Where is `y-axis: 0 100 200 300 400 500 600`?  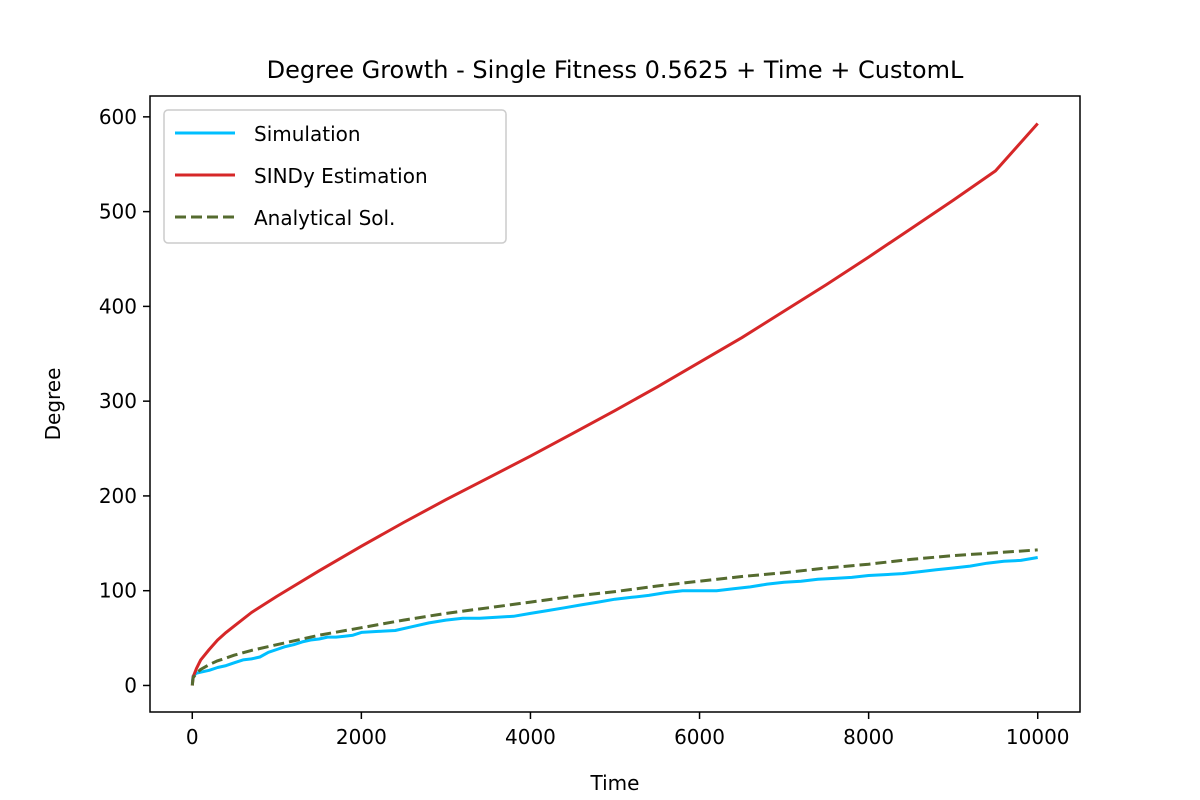
y-axis: 0 100 200 300 400 500 600 is located at coordinates (124, 401).